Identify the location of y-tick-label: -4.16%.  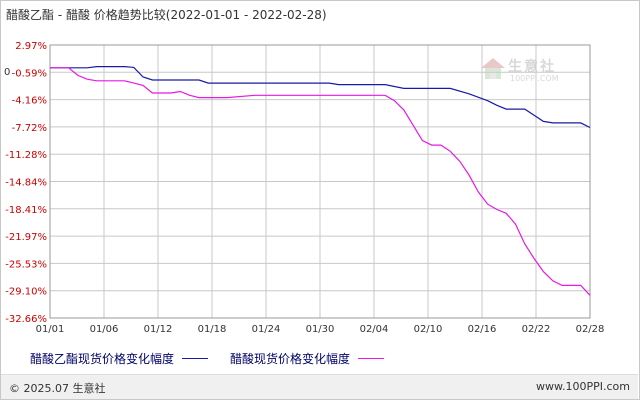
(29, 101).